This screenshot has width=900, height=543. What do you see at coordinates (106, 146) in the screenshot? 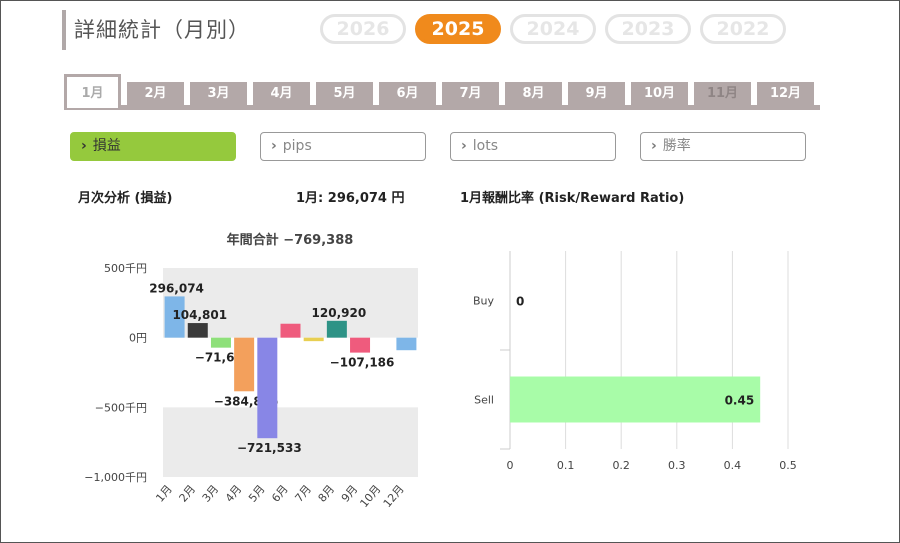
I see `filter-label: 損益` at bounding box center [106, 146].